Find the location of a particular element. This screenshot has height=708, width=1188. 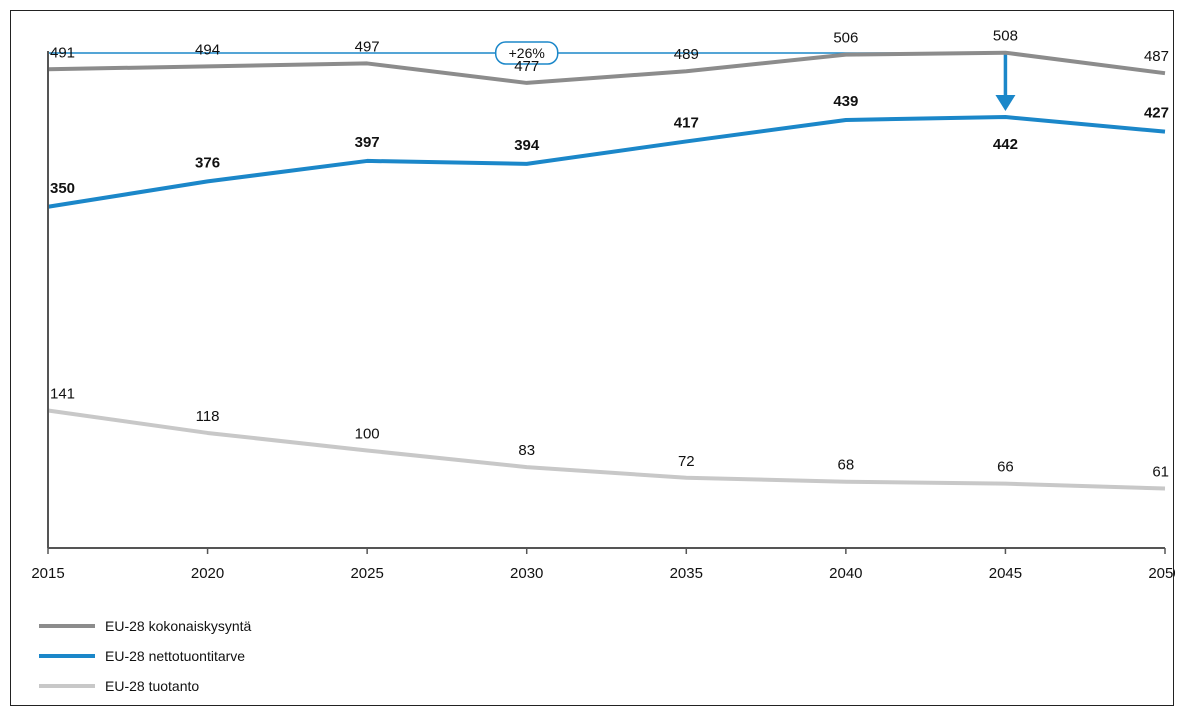

x-tick-label: 2035 is located at coordinates (686, 573).